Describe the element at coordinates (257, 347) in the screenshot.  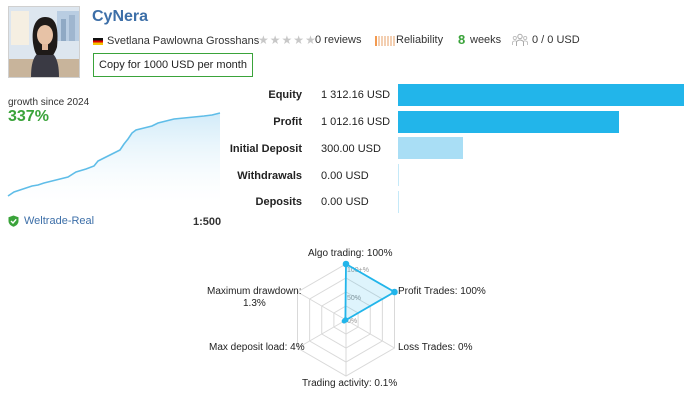
I see `radar-label-max-deposit-load: Max deposit load: 4%` at that location.